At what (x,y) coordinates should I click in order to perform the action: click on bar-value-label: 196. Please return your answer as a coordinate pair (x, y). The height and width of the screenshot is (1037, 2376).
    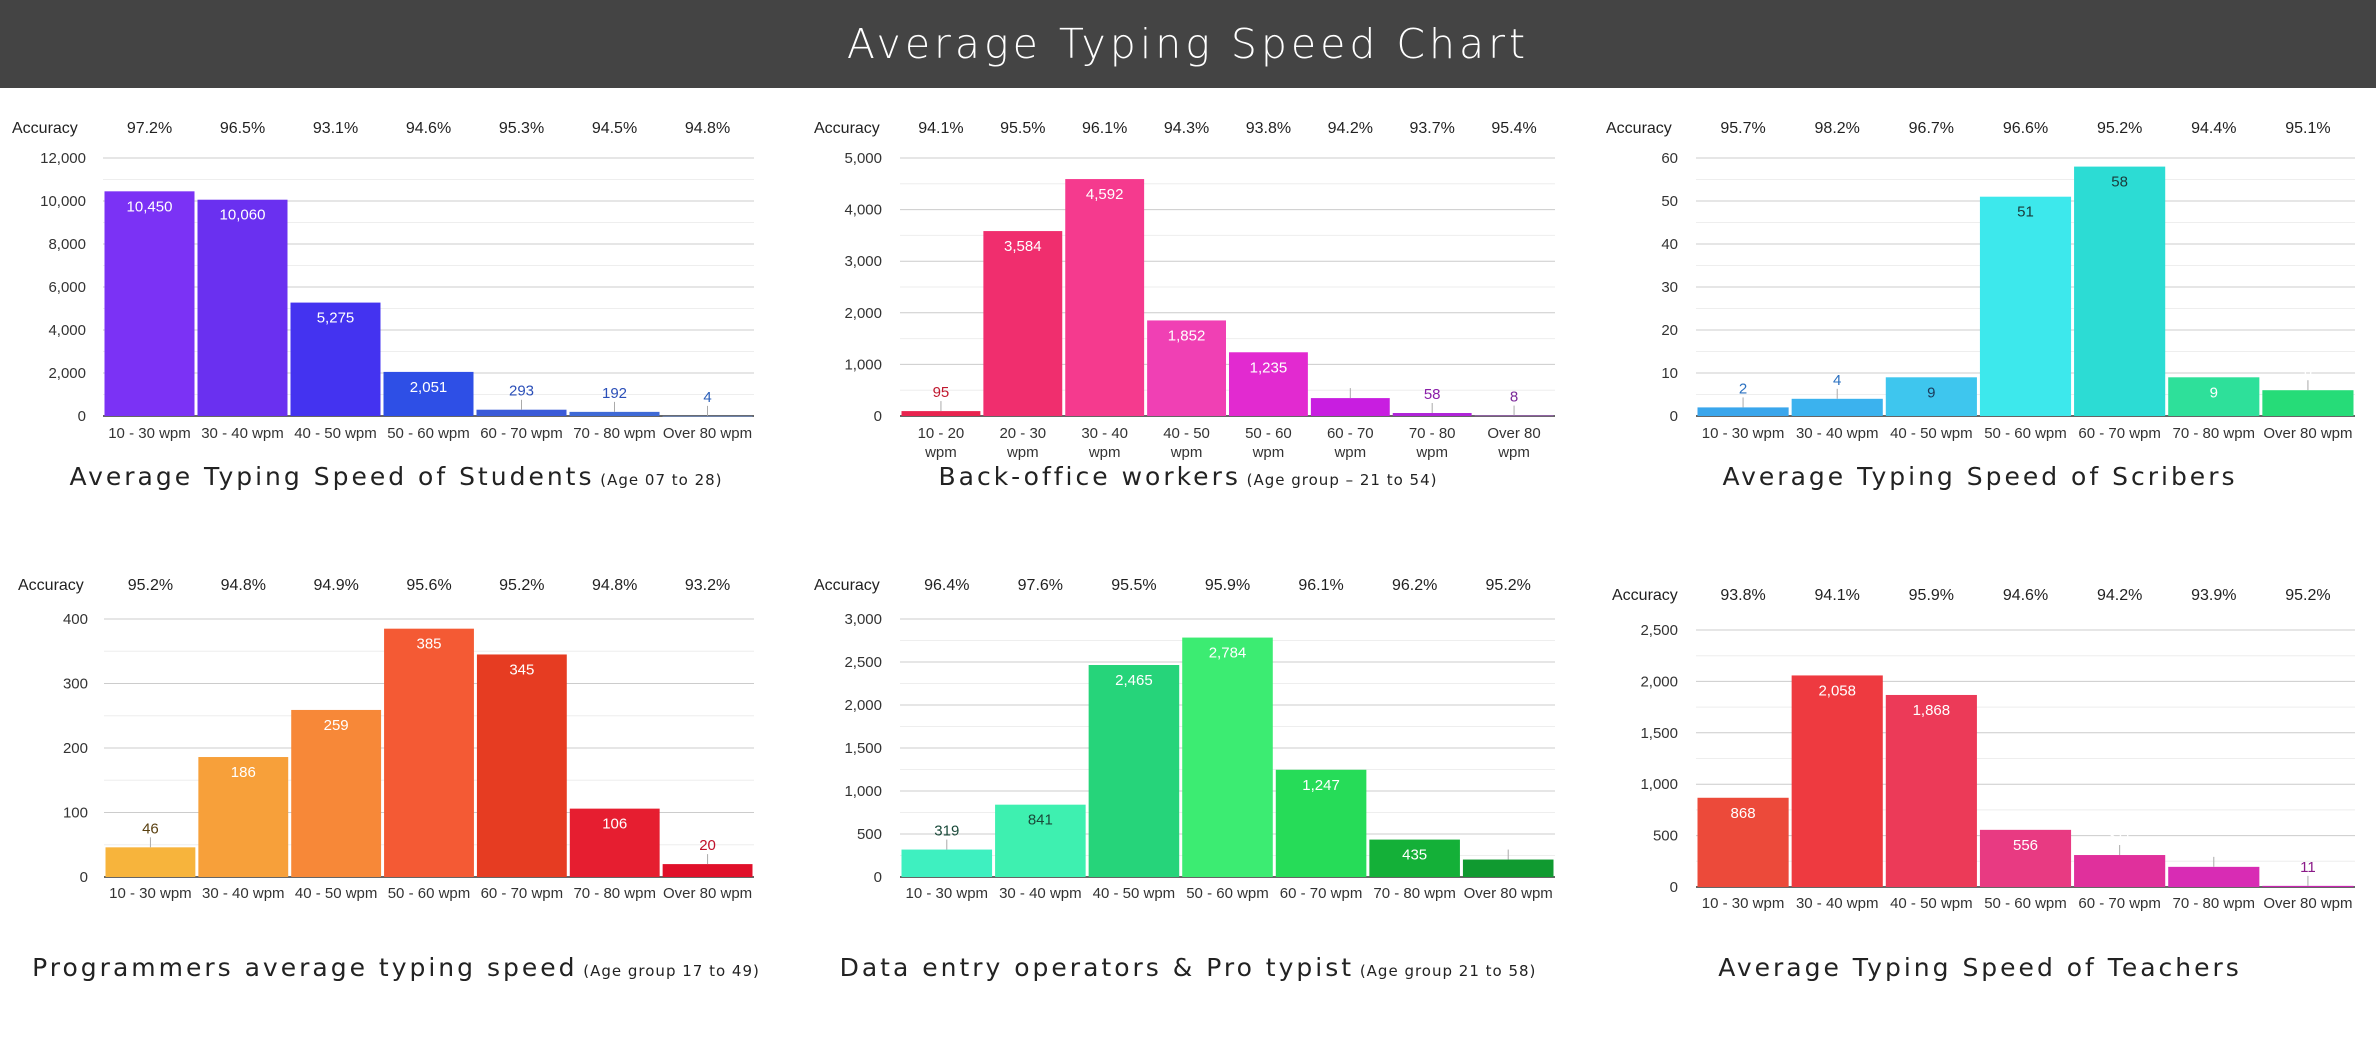
    Looking at the image, I should click on (2213, 848).